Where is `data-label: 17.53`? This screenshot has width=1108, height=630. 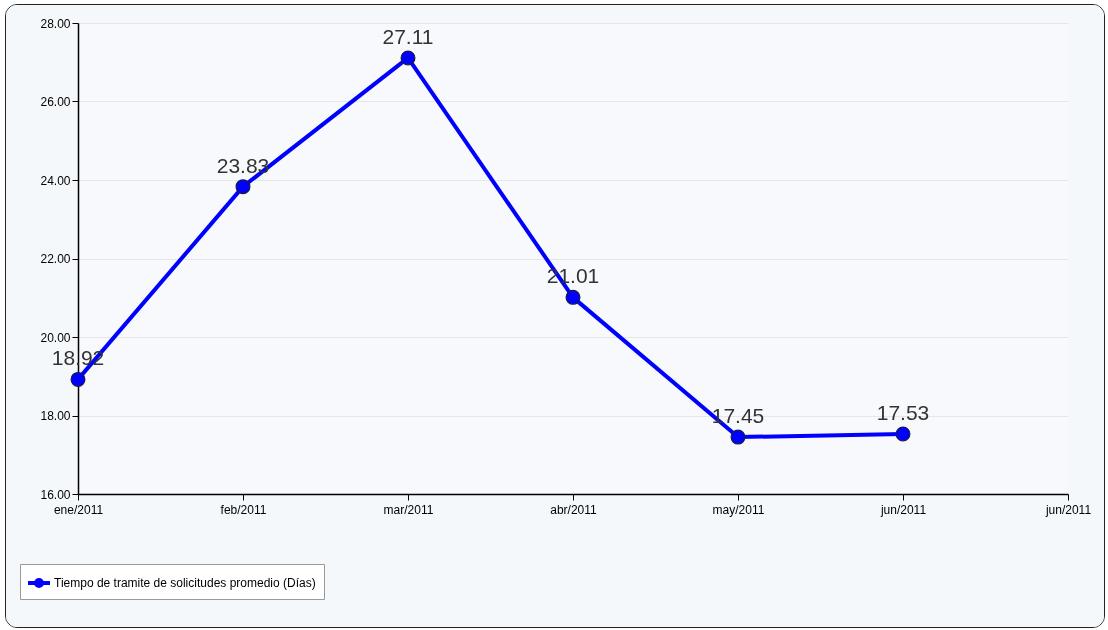 data-label: 17.53 is located at coordinates (903, 412).